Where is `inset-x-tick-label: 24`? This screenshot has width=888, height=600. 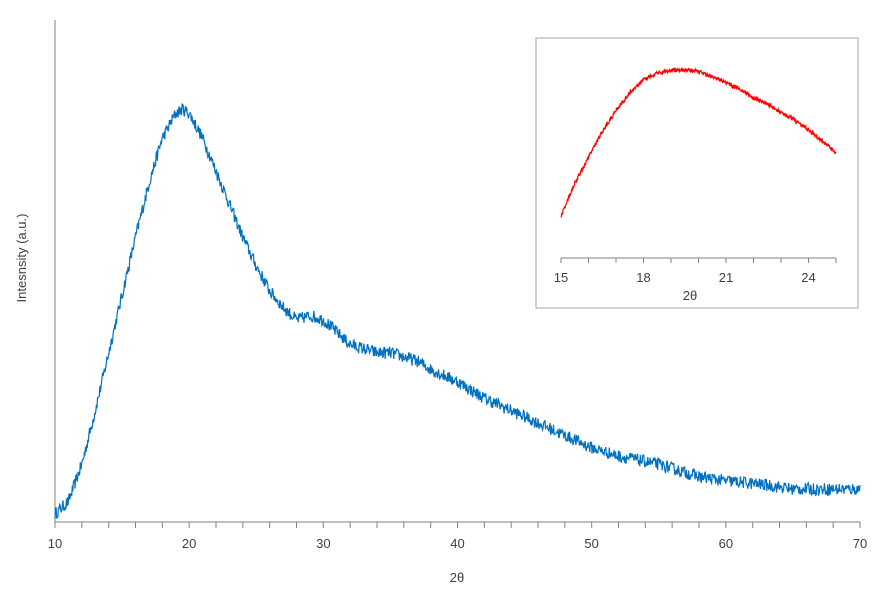 inset-x-tick-label: 24 is located at coordinates (808, 277).